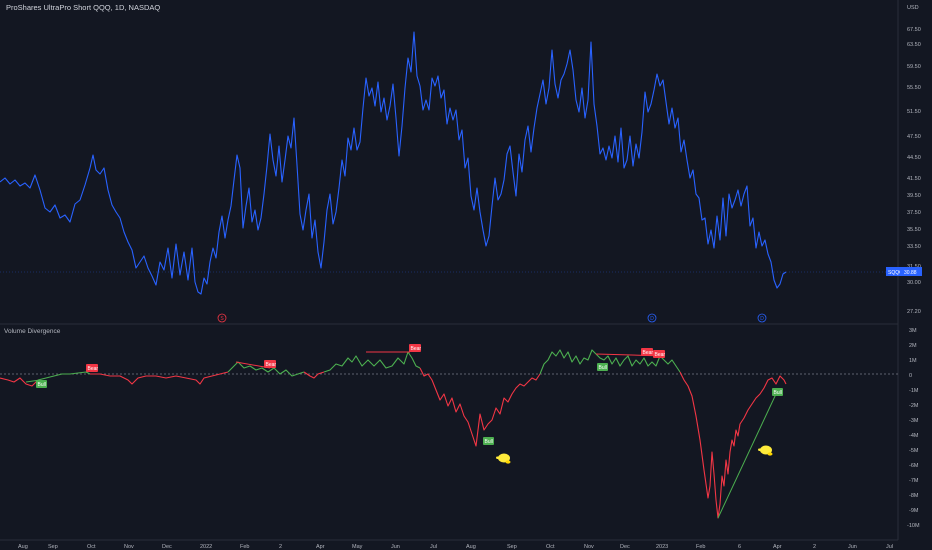  What do you see at coordinates (53, 547) in the screenshot?
I see `time-tick: Sep` at bounding box center [53, 547].